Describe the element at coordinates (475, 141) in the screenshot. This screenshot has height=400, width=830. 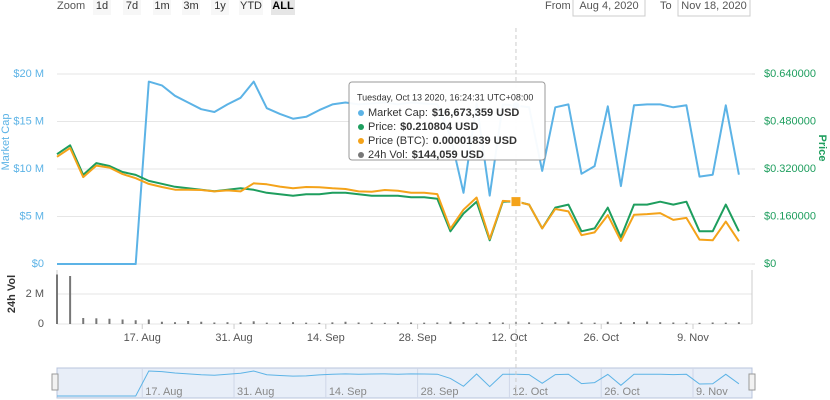
I see `tooltip-value: 0.00001839 USD` at that location.